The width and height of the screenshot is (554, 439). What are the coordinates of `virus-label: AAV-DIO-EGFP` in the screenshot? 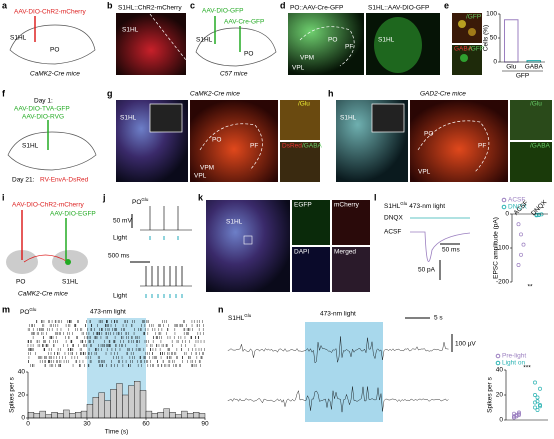 It's located at (73, 214).